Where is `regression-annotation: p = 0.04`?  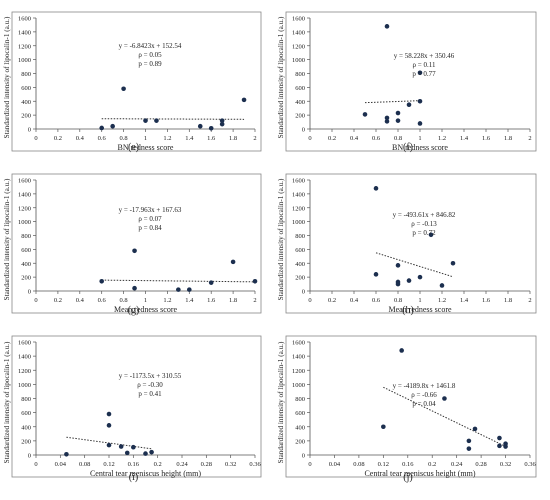
regression-annotation: p = 0.04 is located at coordinates (424, 404).